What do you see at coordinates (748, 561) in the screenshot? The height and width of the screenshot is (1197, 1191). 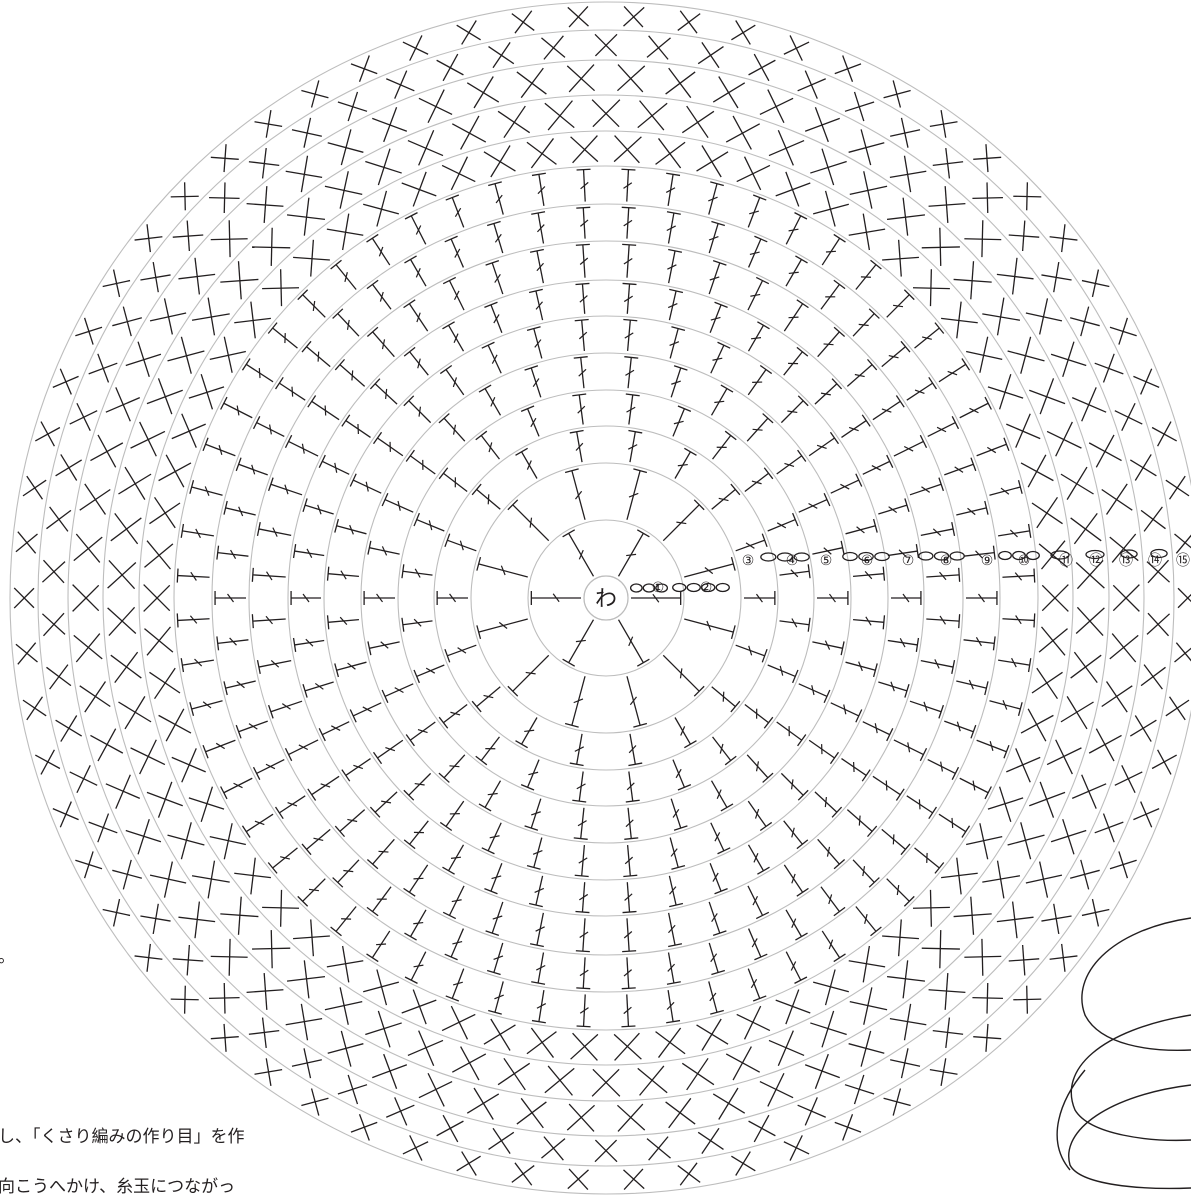 I see `round-label-3: ③` at bounding box center [748, 561].